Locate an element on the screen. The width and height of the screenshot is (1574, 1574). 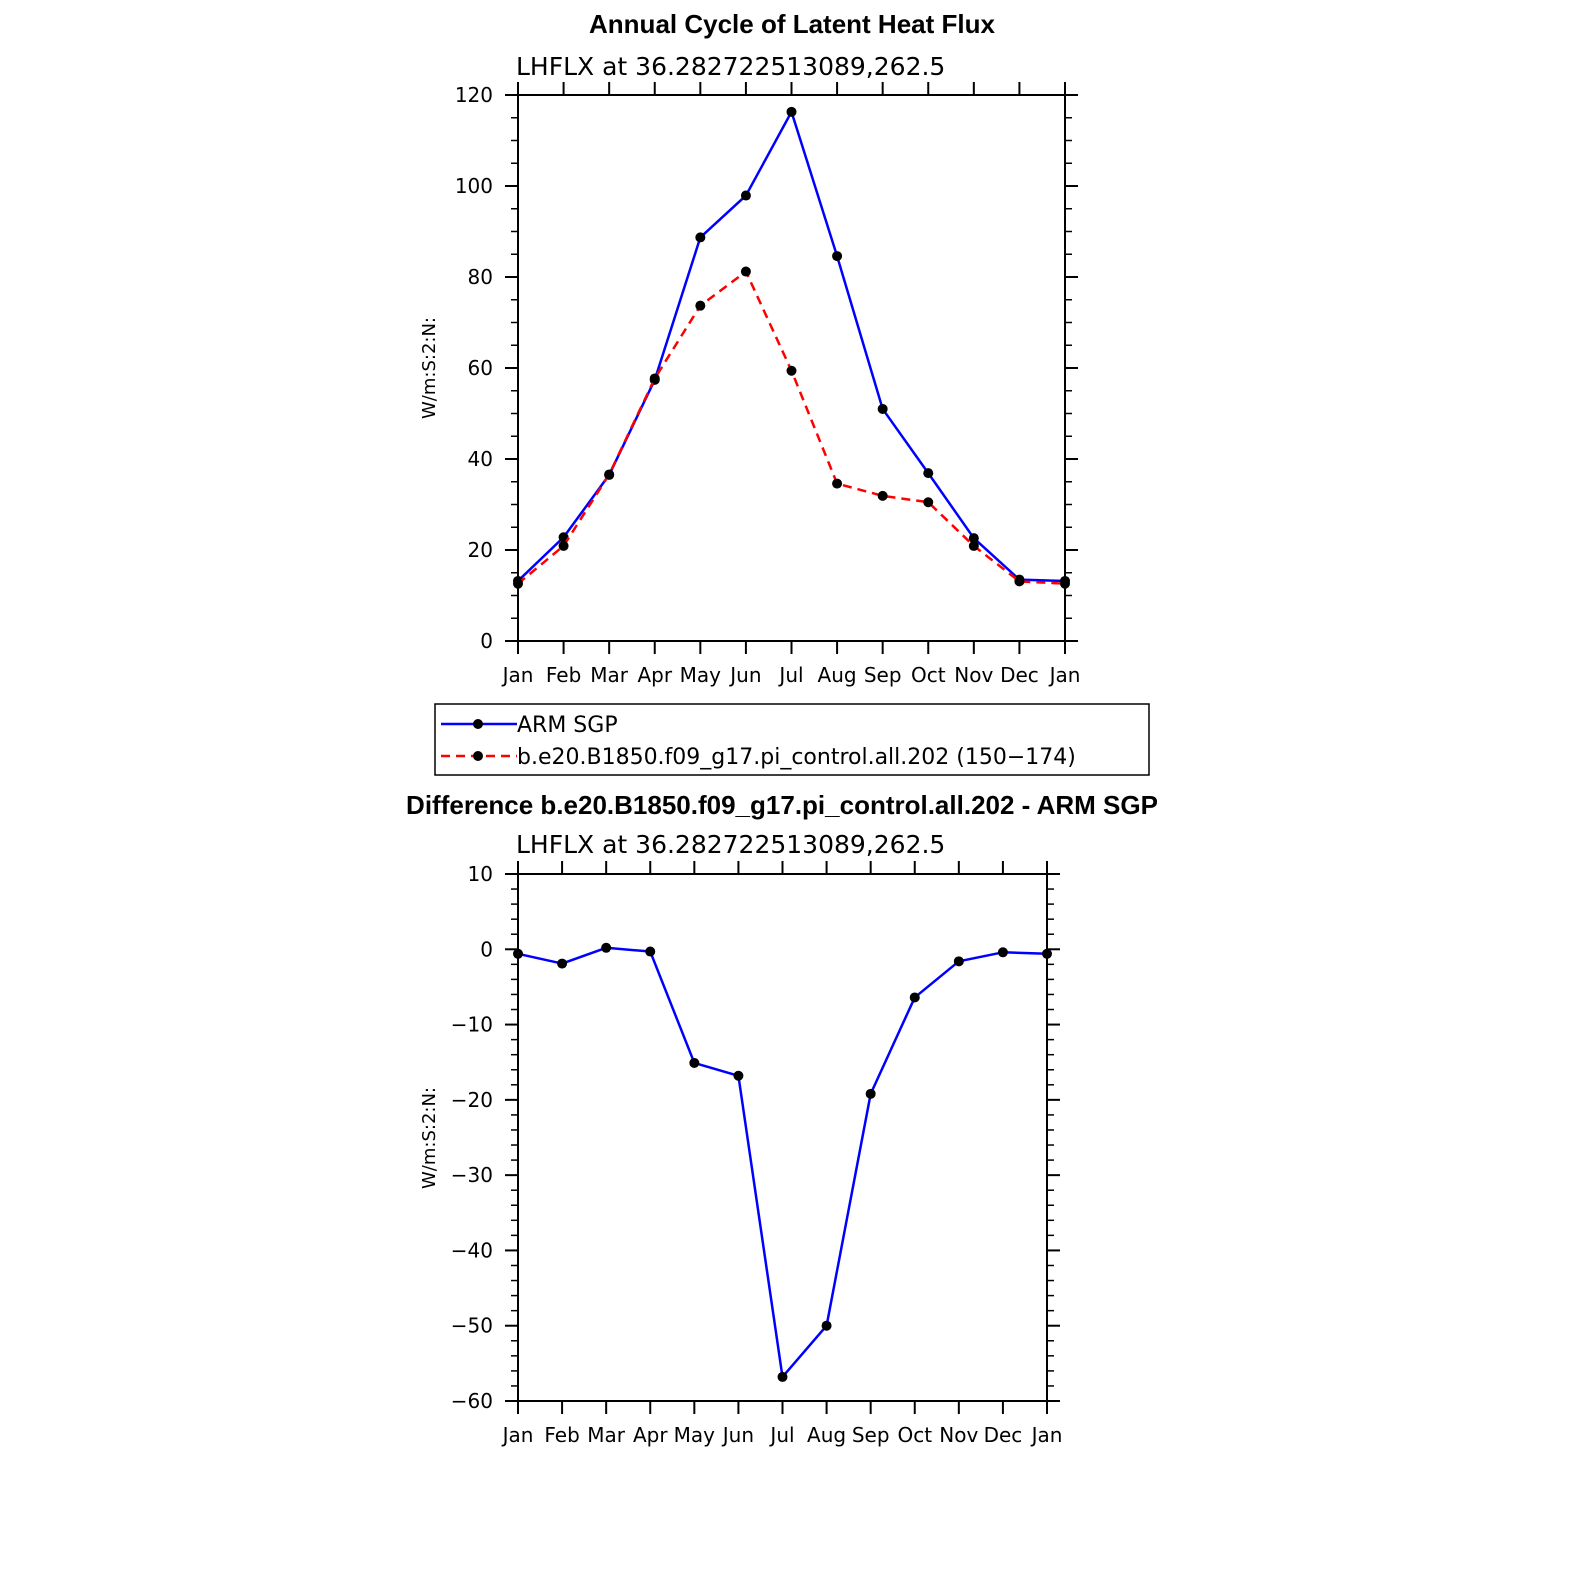
top-y-tick-label: 120 is located at coordinates (474, 95).